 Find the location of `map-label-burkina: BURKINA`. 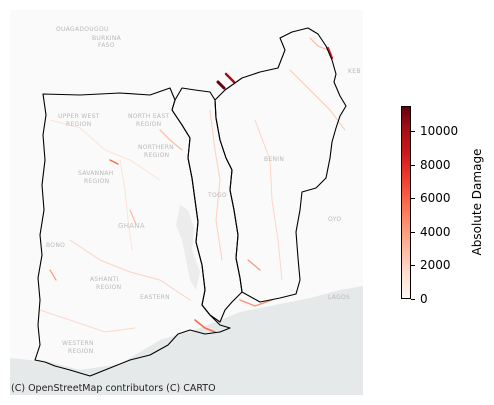

map-label-burkina: BURKINA is located at coordinates (107, 38).